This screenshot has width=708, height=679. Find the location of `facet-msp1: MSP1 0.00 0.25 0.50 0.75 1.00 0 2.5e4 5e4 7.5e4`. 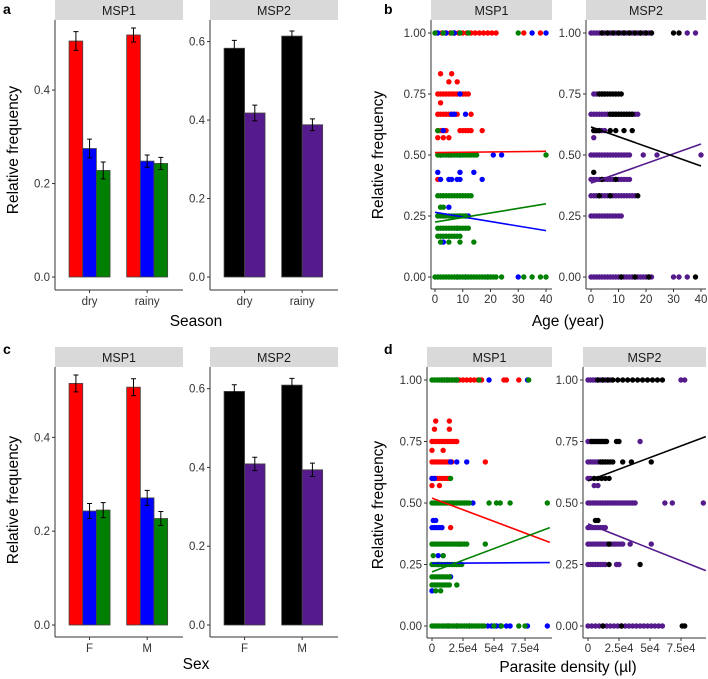

facet-msp1: MSP1 0.00 0.25 0.50 0.75 1.00 0 2.5e4 5e4 7.5e4 is located at coordinates (476, 501).